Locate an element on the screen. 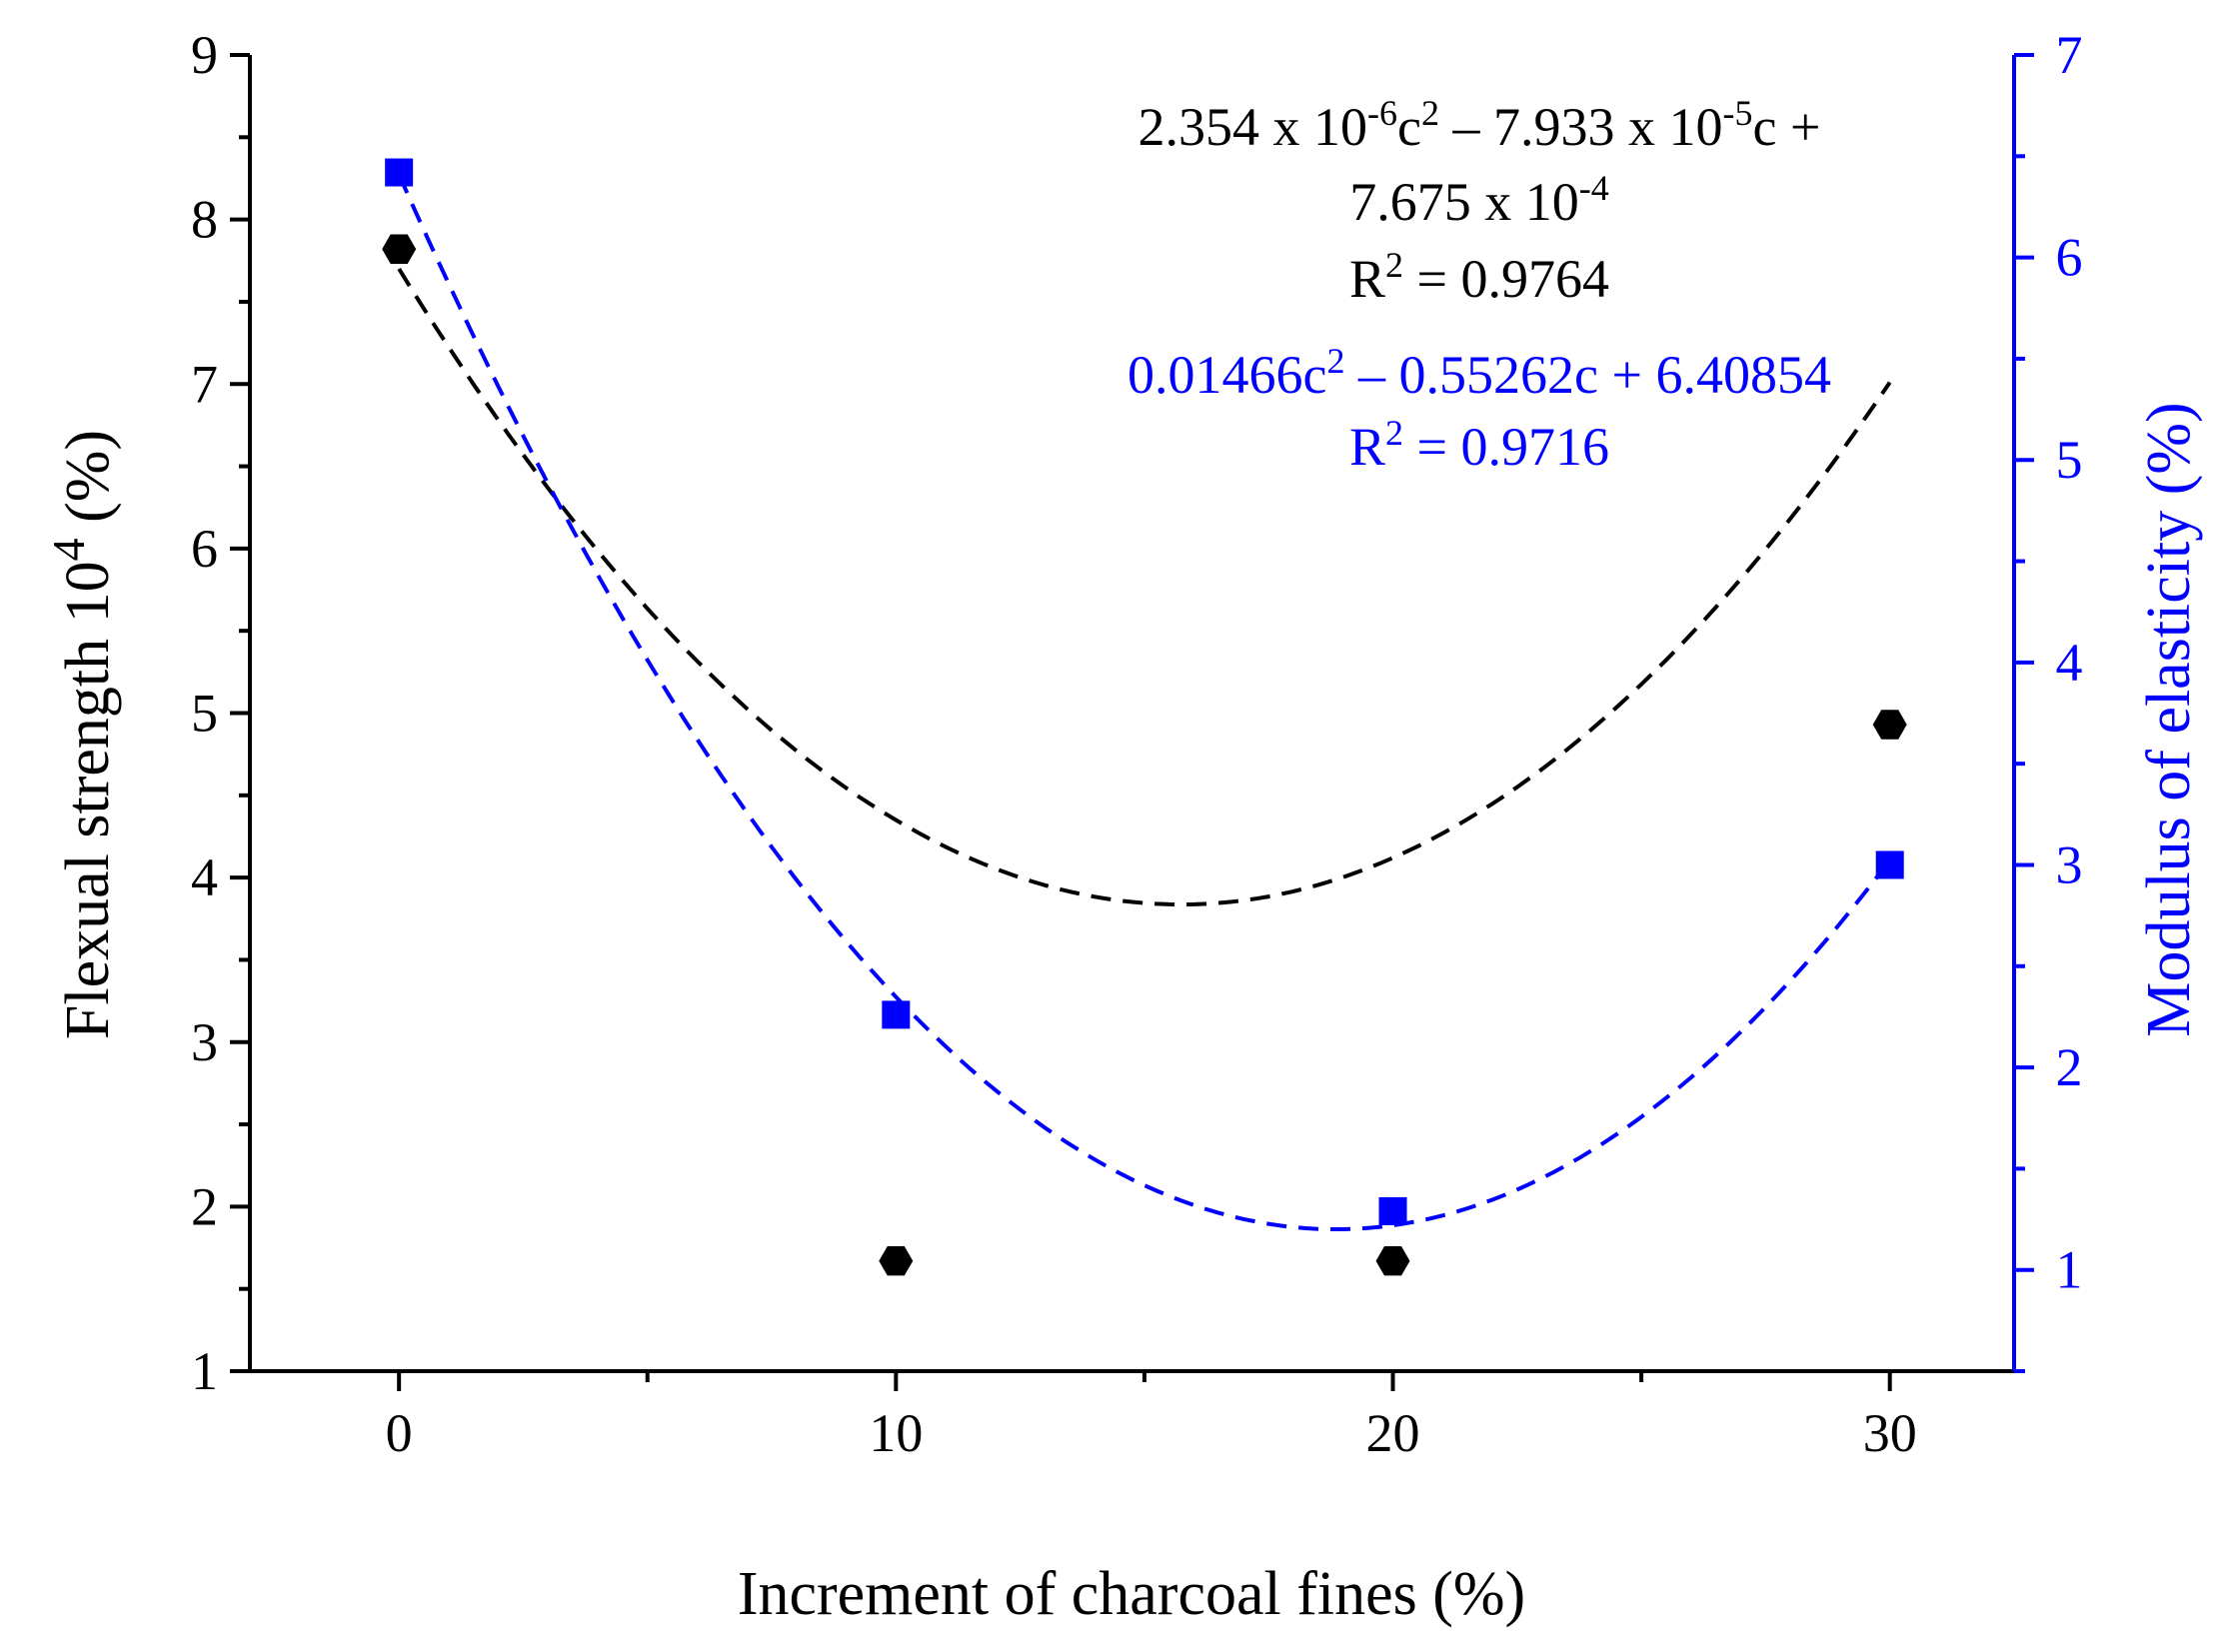 The height and width of the screenshot is (1652, 2220). y-right-tick-label: 5 is located at coordinates (2069, 460).